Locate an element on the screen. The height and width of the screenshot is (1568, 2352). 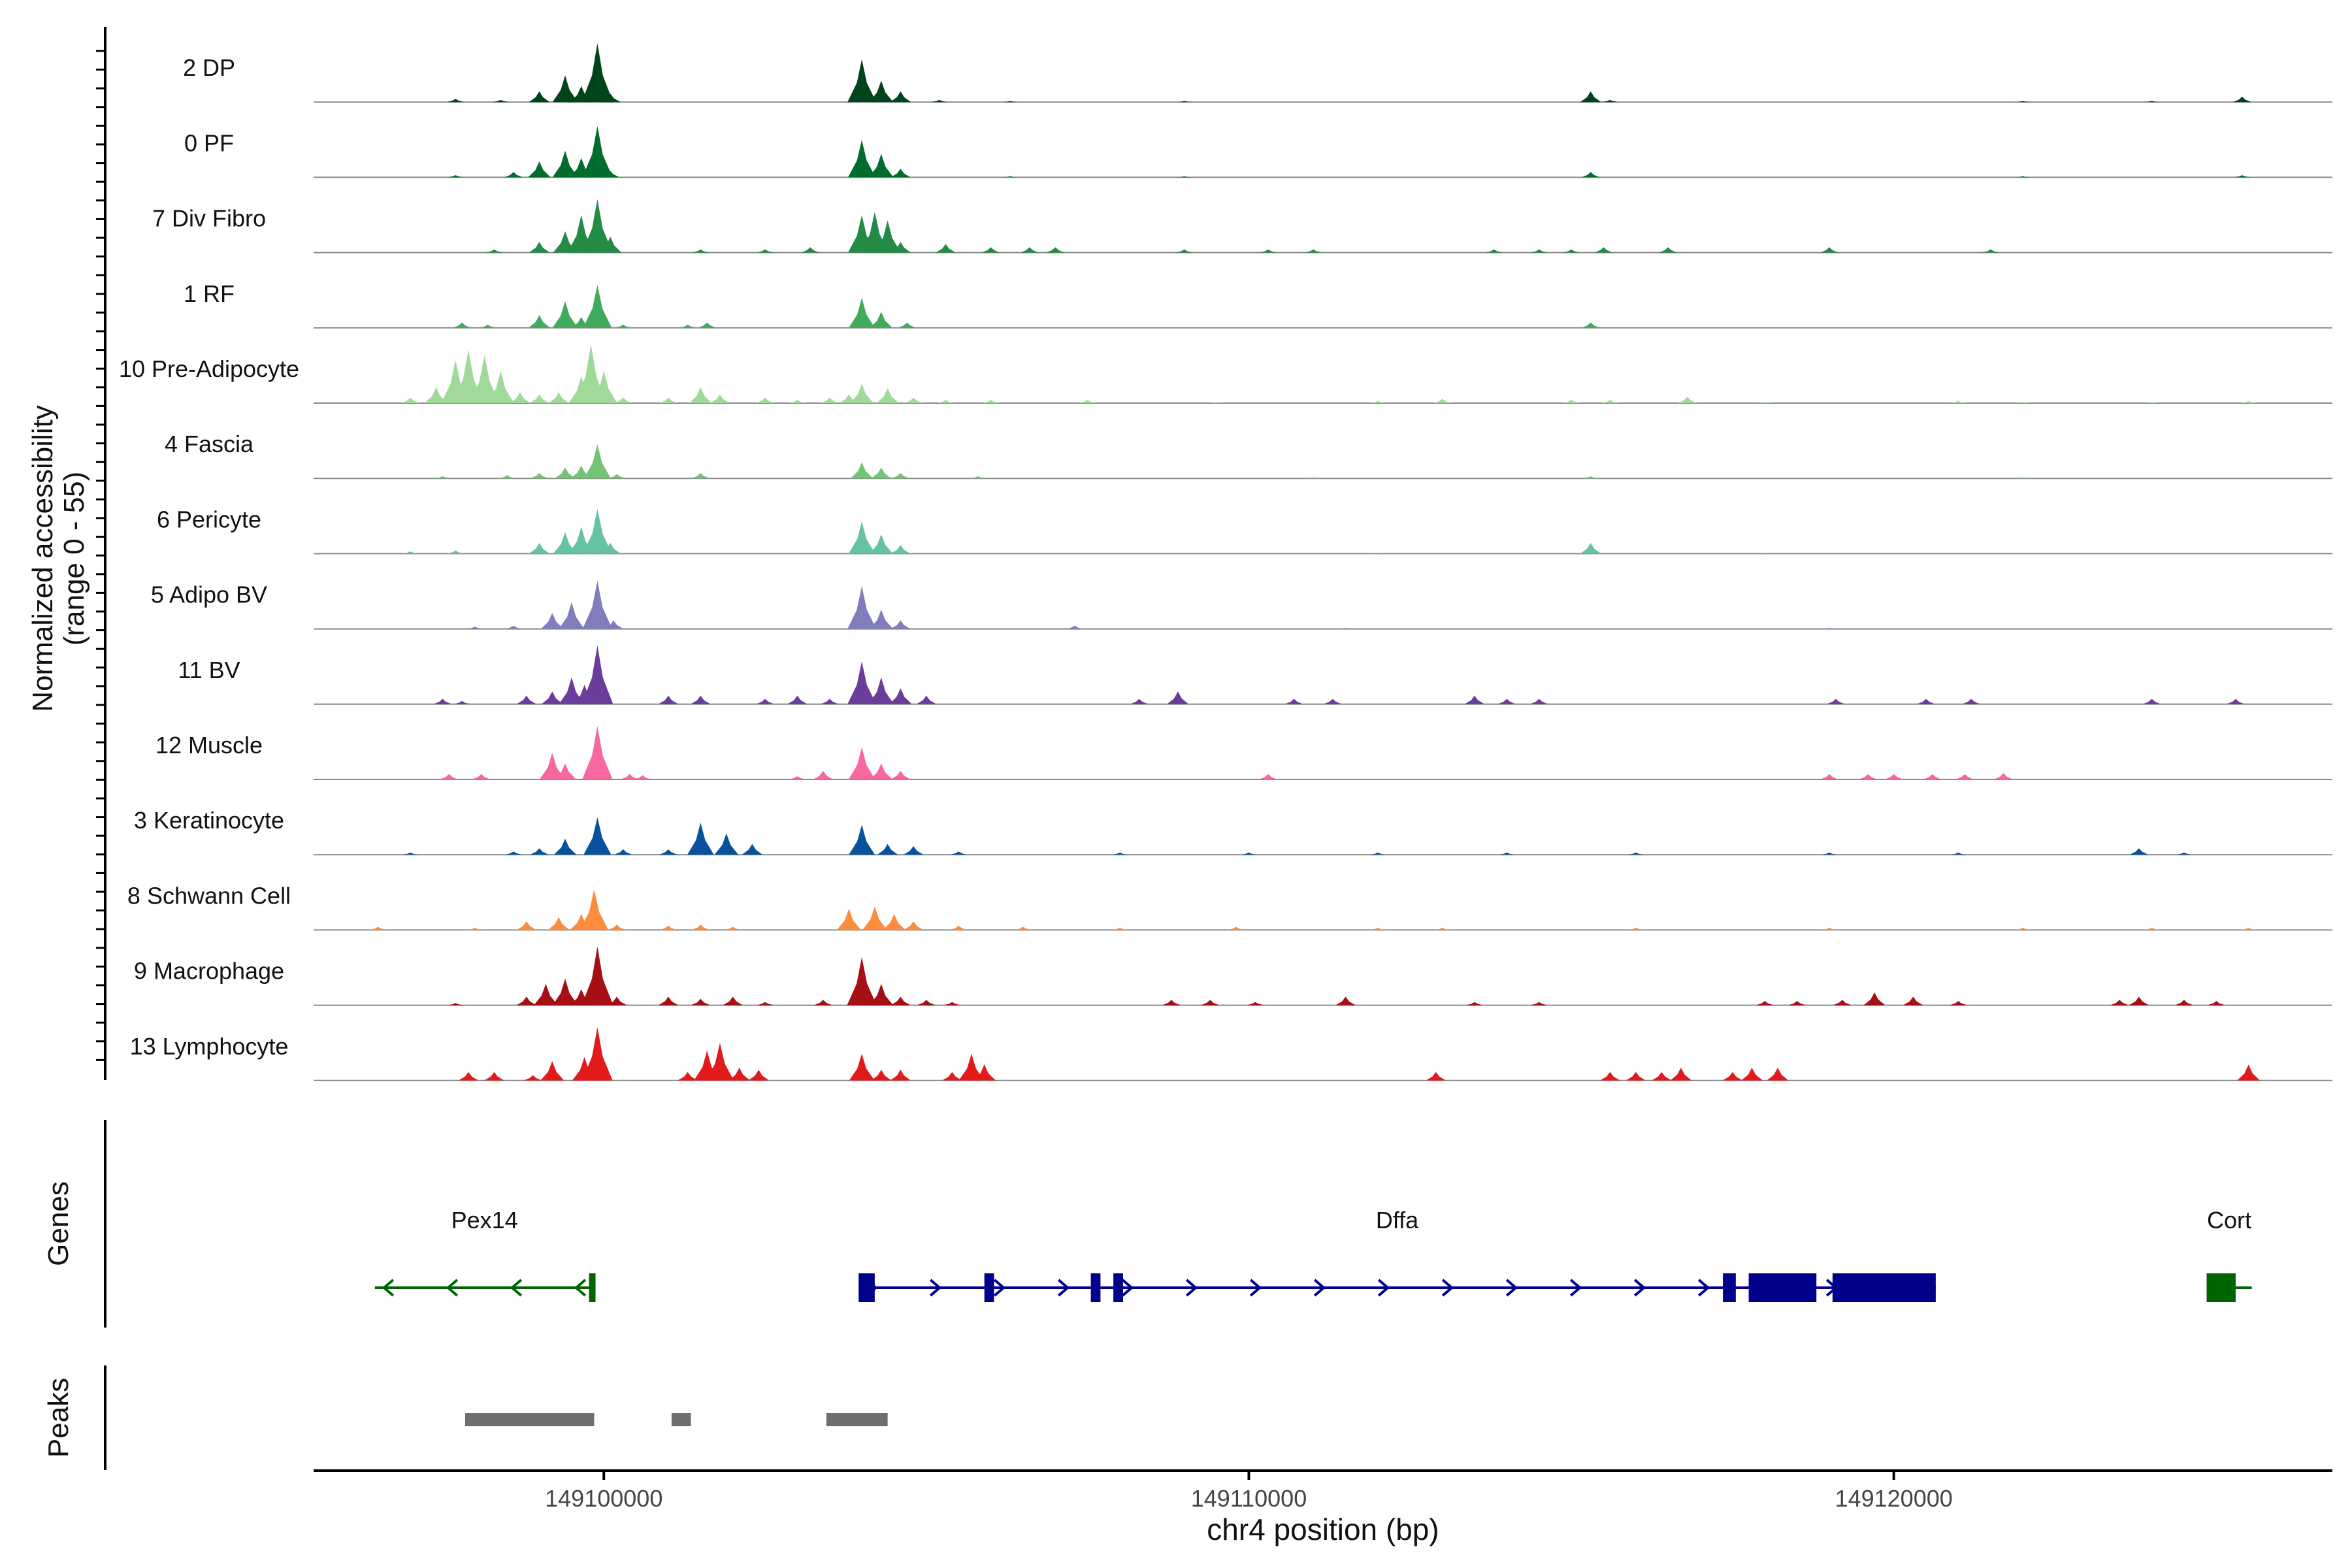
track-label: 8 Schwann Cell is located at coordinates (209, 895).